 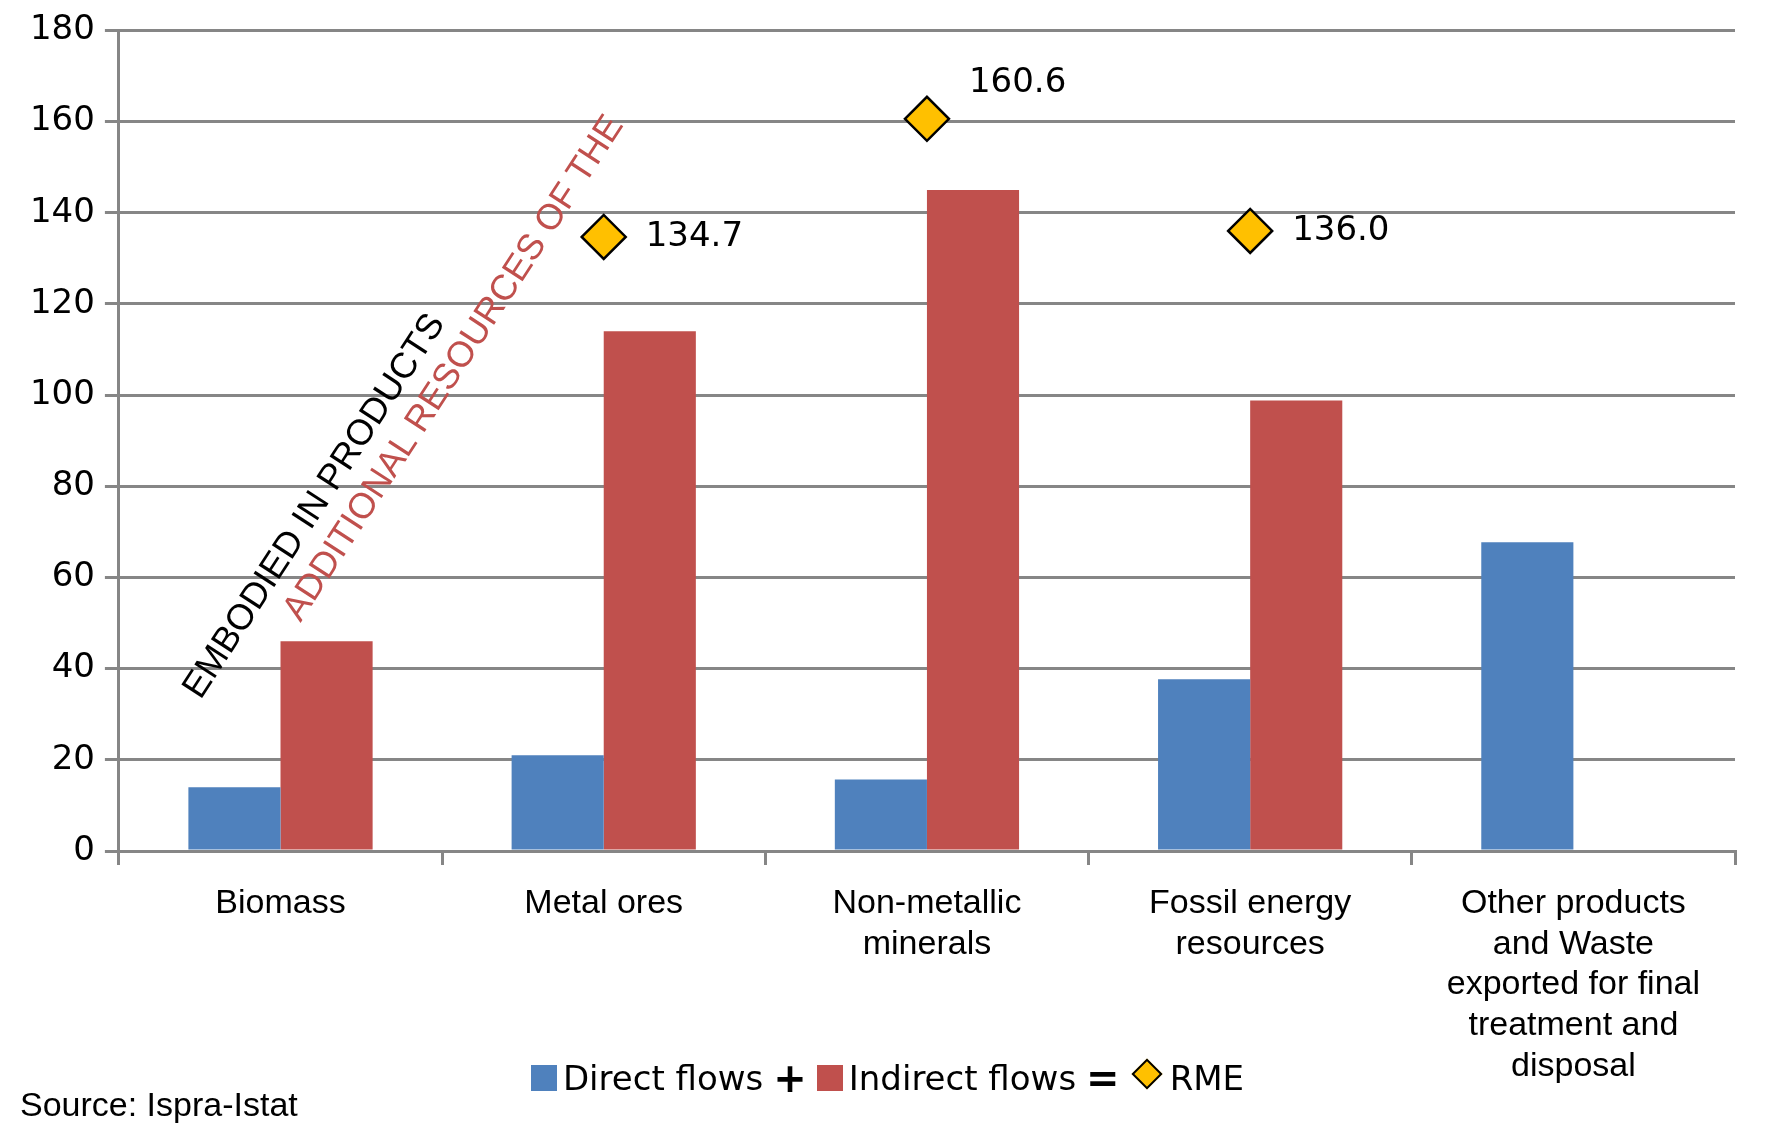 I want to click on y-tick-label: 40, so click(x=73, y=665).